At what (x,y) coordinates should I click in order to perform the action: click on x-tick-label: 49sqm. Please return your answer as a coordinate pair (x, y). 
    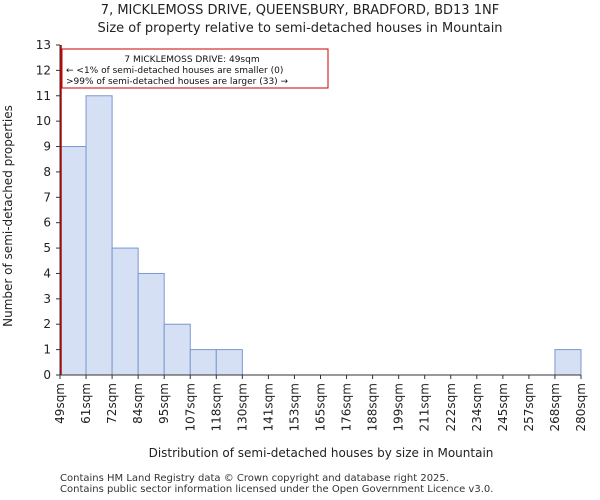
    Looking at the image, I should click on (60, 403).